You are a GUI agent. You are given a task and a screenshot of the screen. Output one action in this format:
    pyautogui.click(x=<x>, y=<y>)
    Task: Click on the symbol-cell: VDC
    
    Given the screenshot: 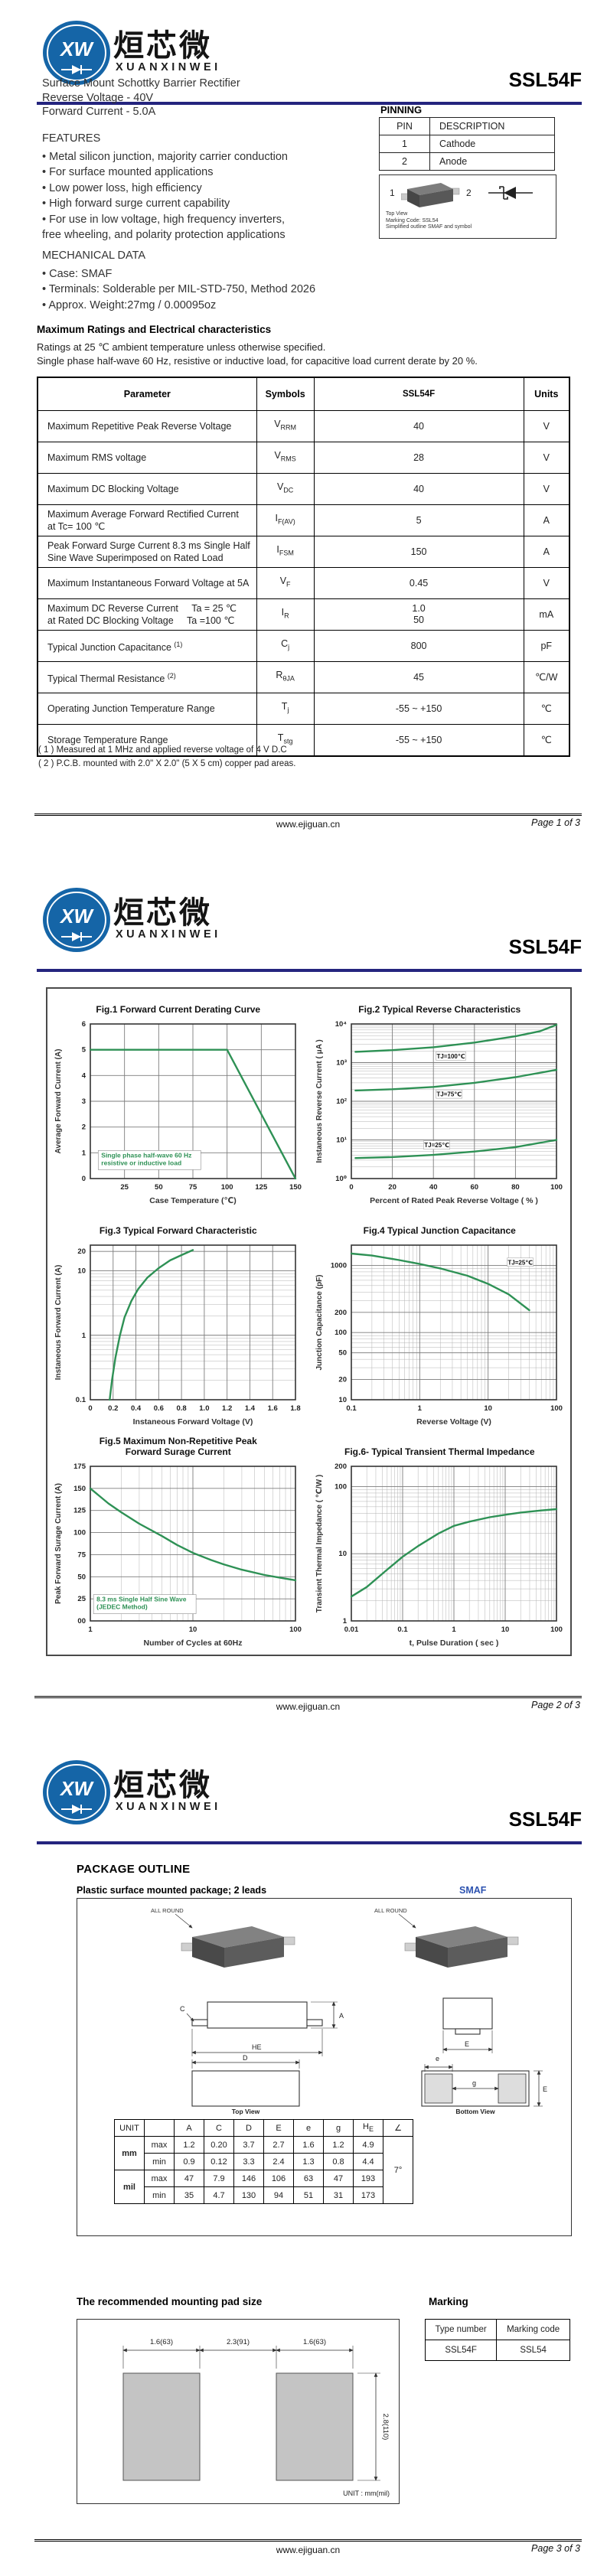 What is the action you would take?
    pyautogui.click(x=285, y=489)
    